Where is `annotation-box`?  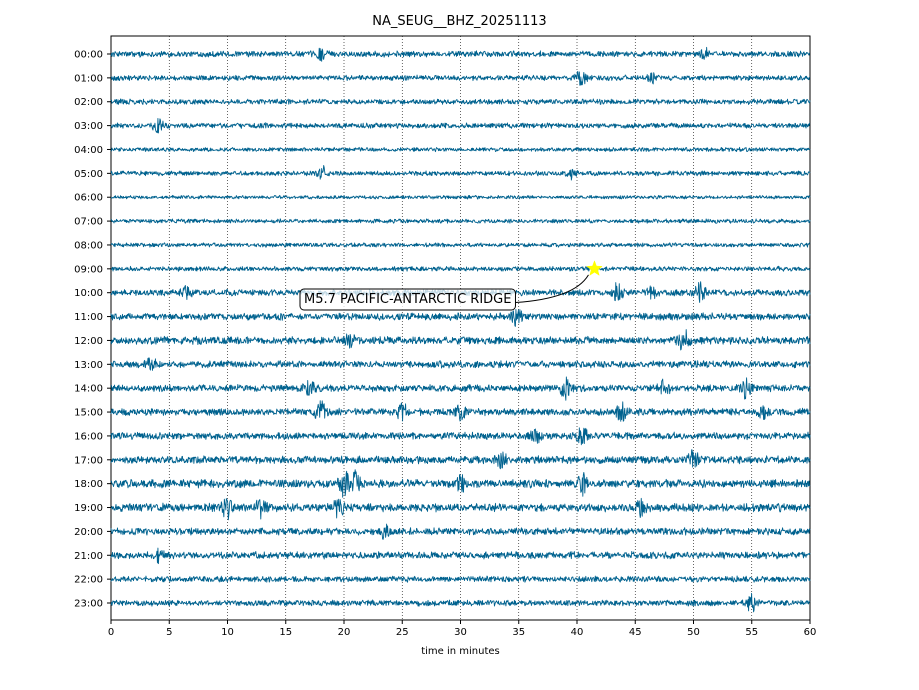 annotation-box is located at coordinates (407, 299).